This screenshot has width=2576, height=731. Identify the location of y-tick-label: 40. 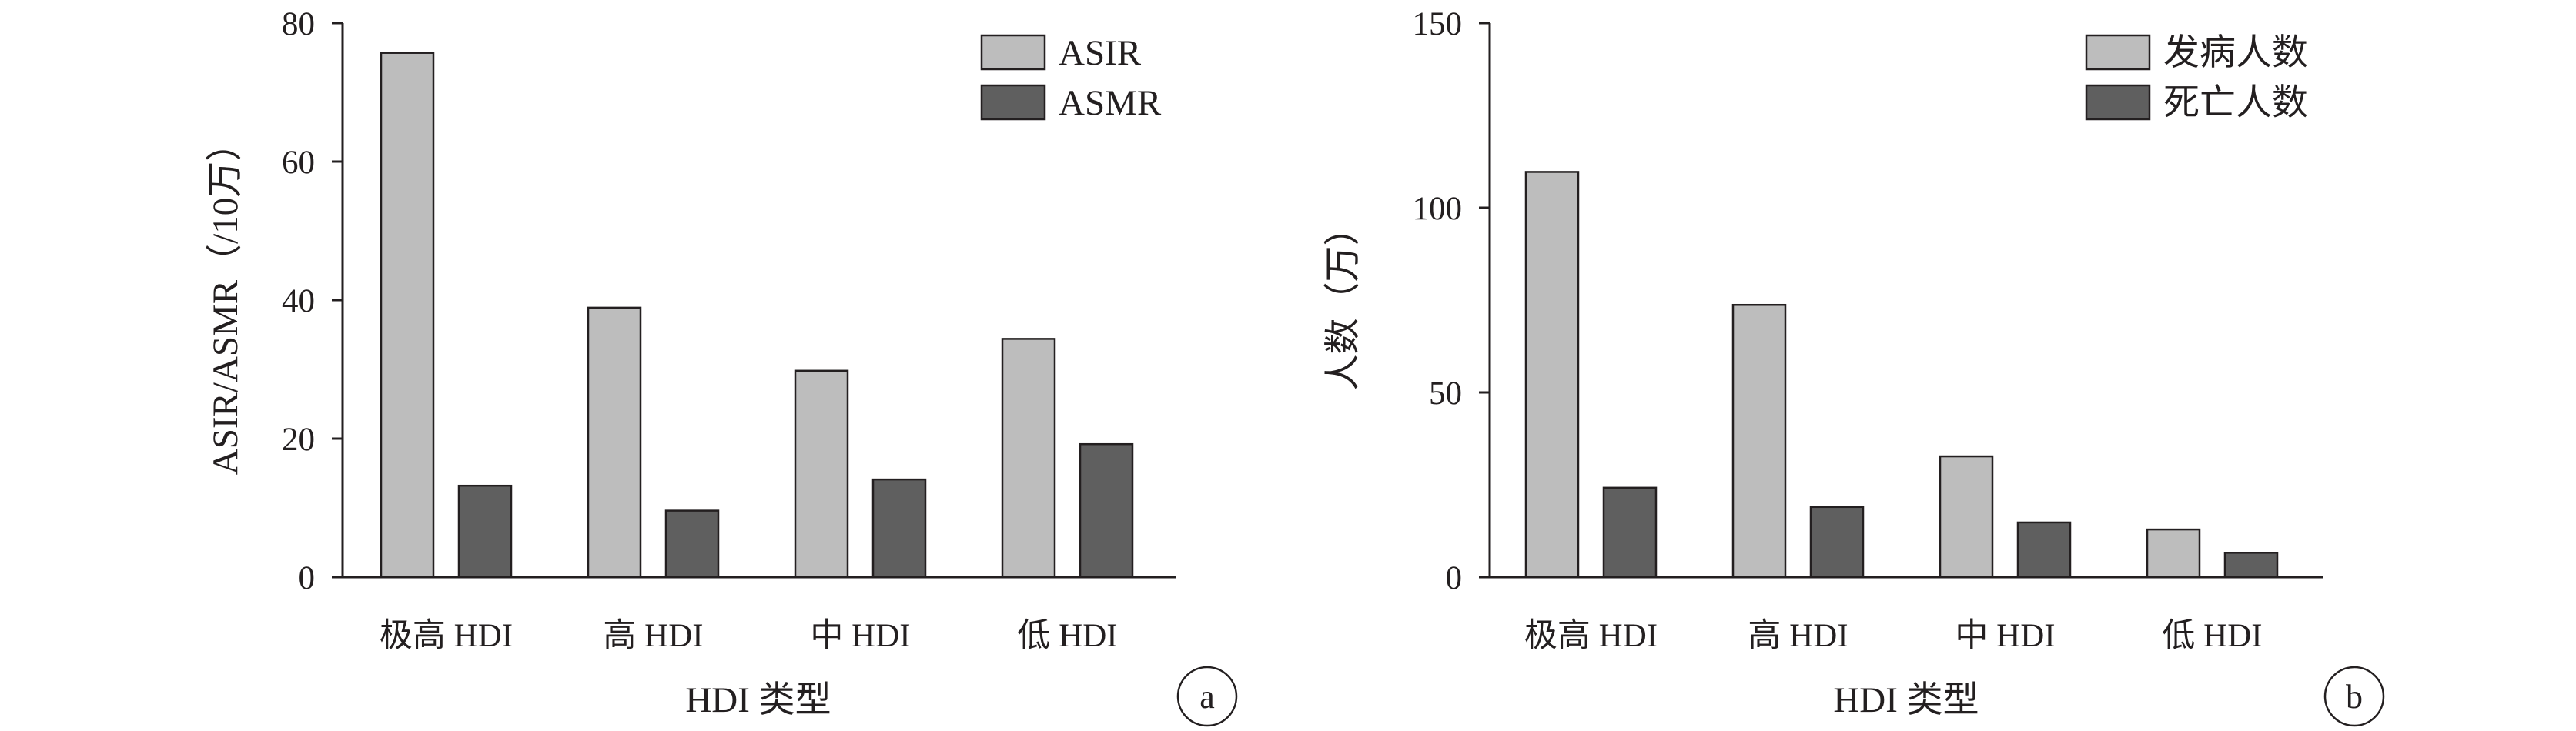
(298, 301).